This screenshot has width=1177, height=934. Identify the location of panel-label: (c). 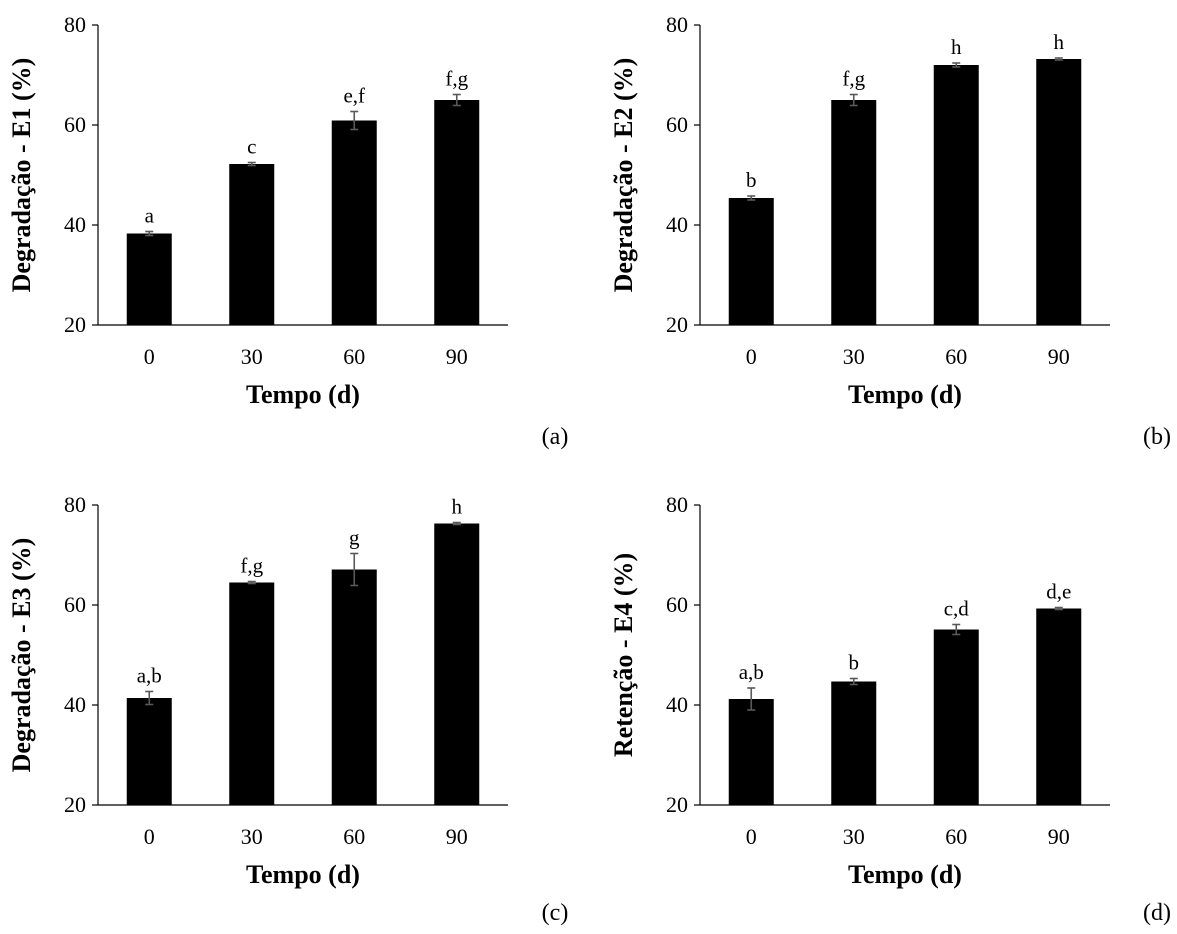
(555, 913).